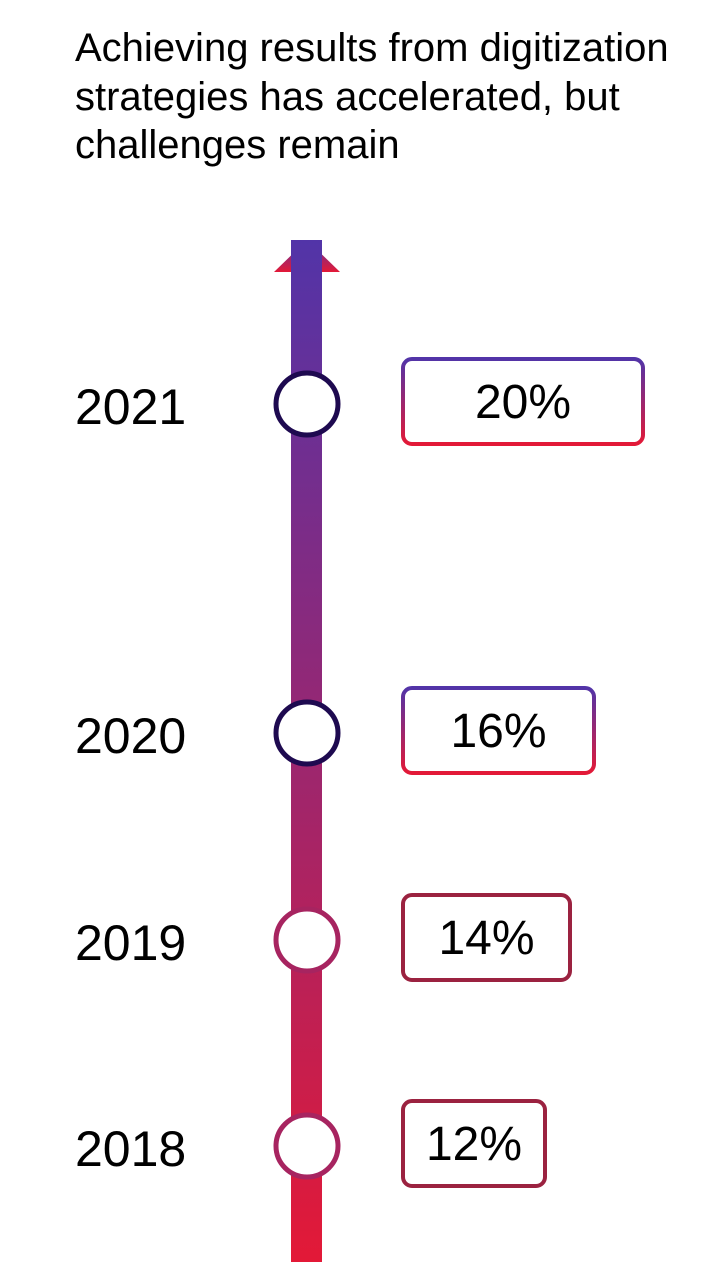  I want to click on value-box-2021, so click(523, 401).